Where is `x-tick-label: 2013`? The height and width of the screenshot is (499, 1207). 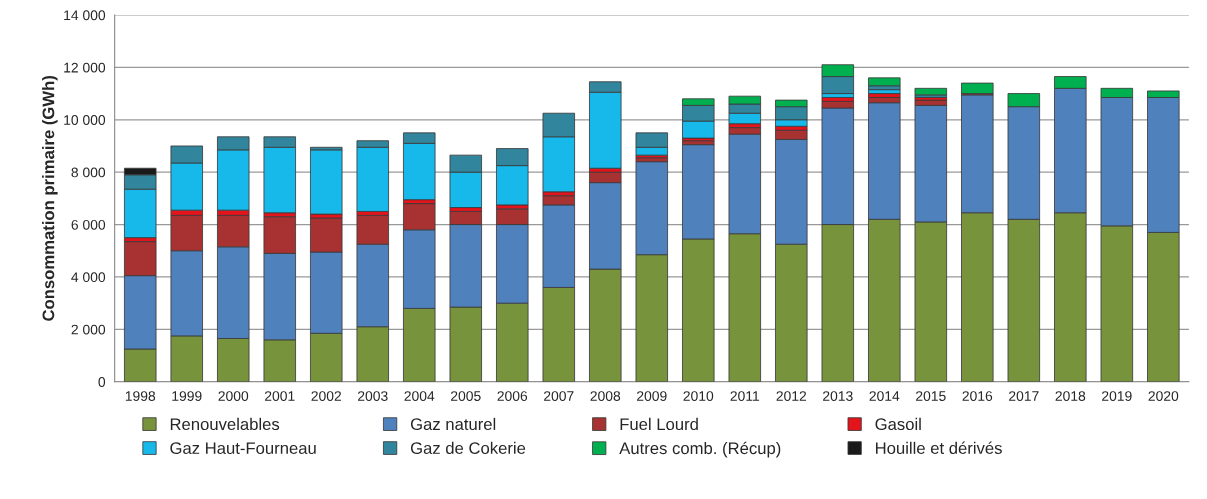
x-tick-label: 2013 is located at coordinates (838, 396).